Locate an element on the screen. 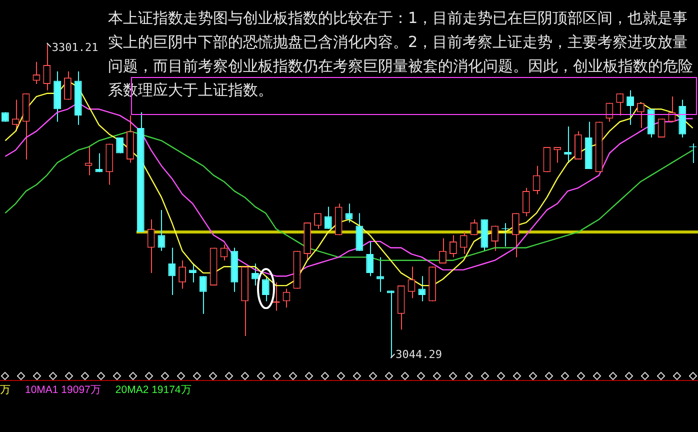 The width and height of the screenshot is (698, 432). annotation: 3044.29 is located at coordinates (419, 354).